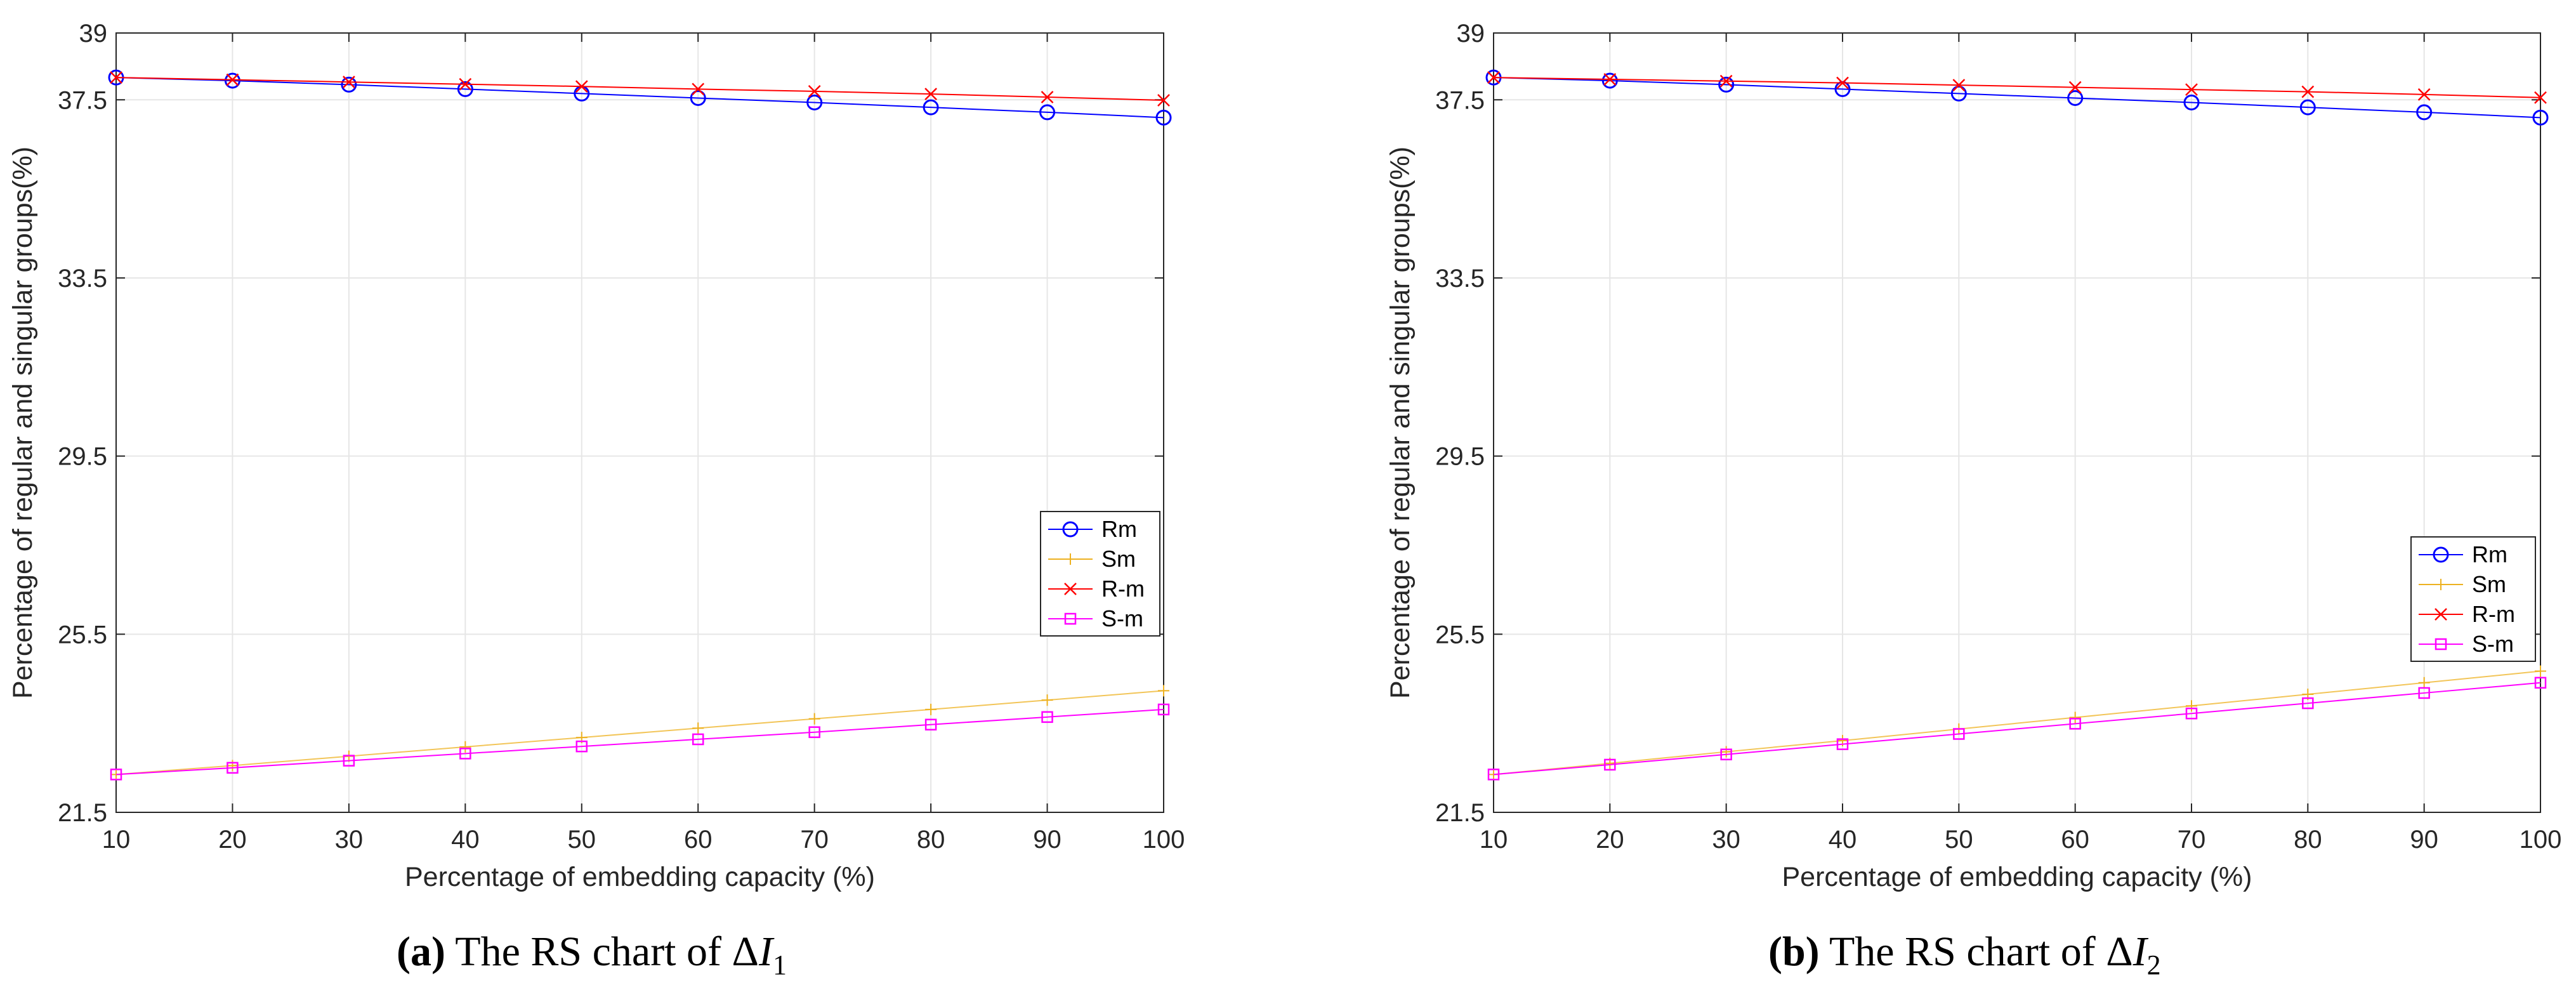 The width and height of the screenshot is (2576, 1004). Describe the element at coordinates (779, 965) in the screenshot. I see `caption-a-sub: 1` at that location.